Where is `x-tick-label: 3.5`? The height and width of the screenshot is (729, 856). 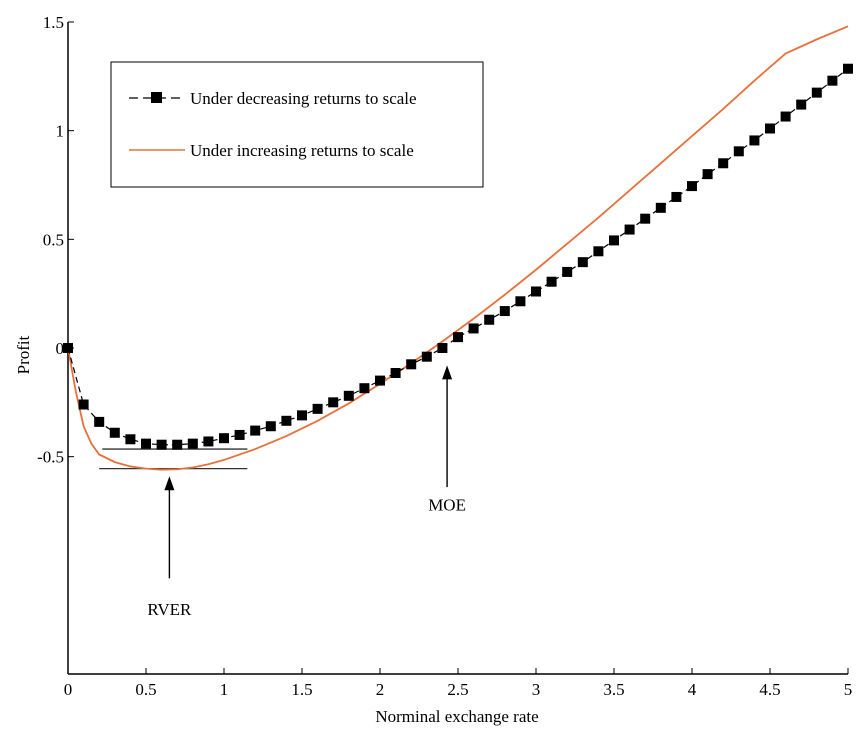 x-tick-label: 3.5 is located at coordinates (613, 689).